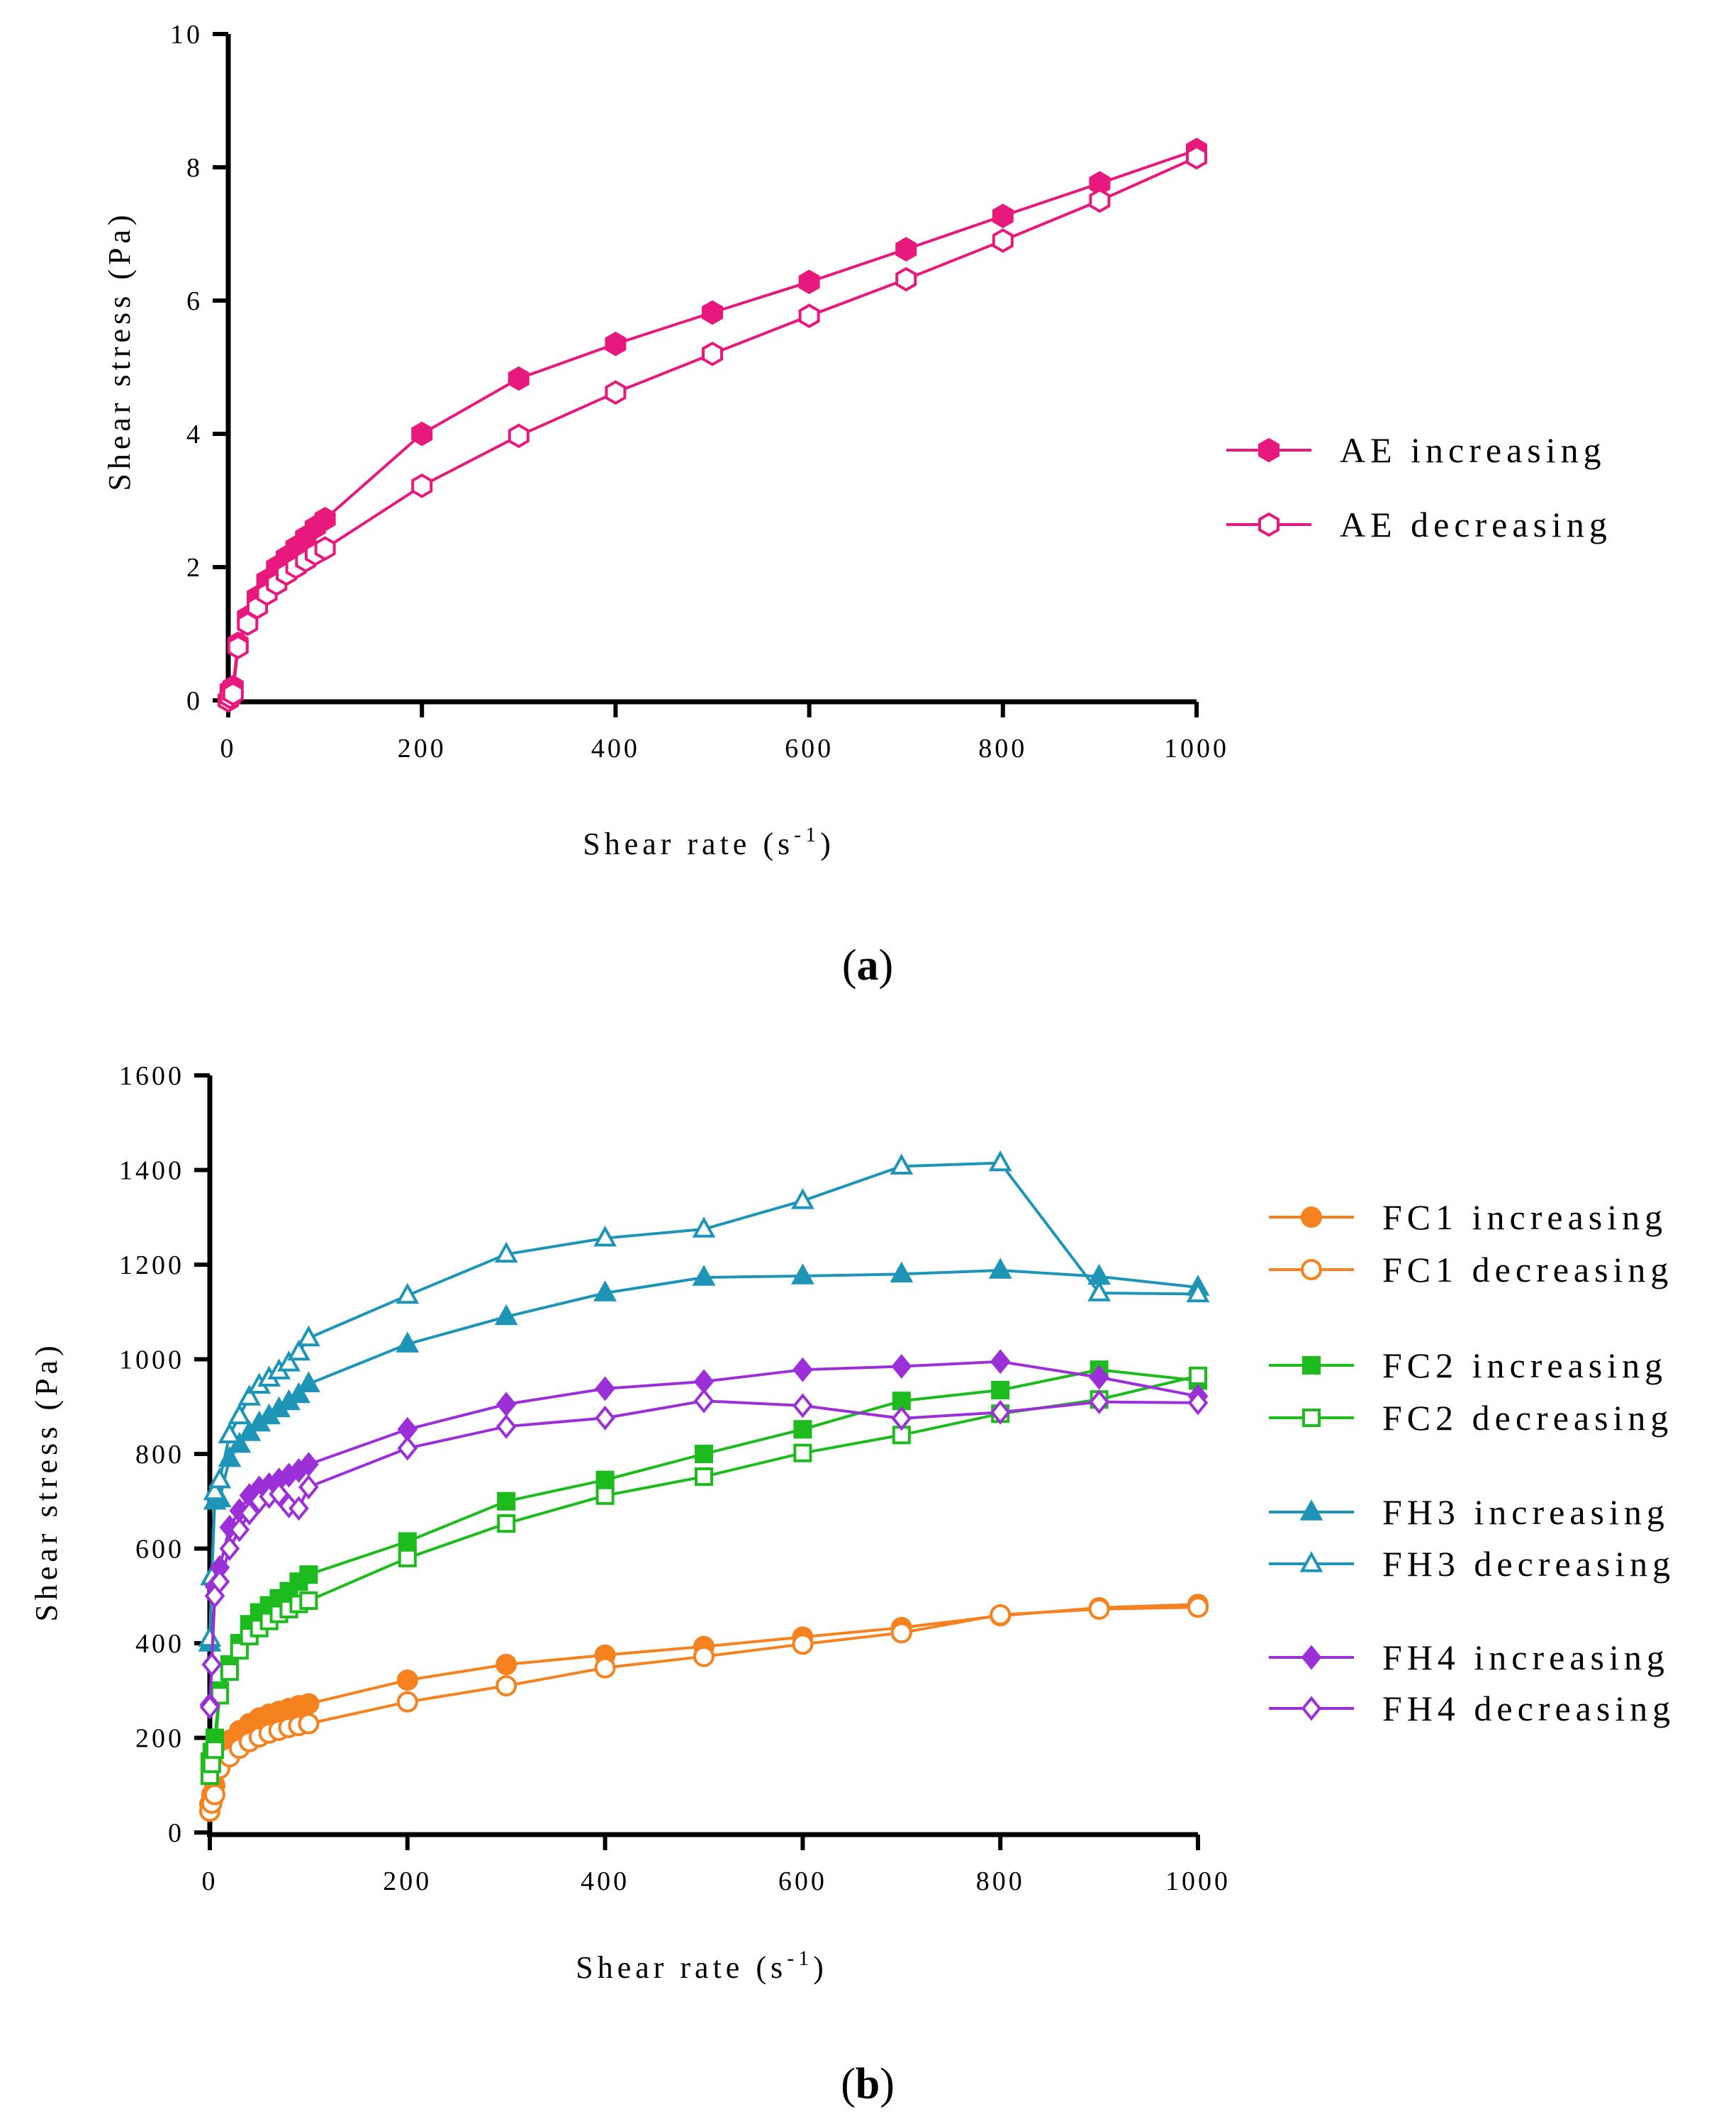  Describe the element at coordinates (1003, 748) in the screenshot. I see `chart-a-x-tick-label: 800` at that location.